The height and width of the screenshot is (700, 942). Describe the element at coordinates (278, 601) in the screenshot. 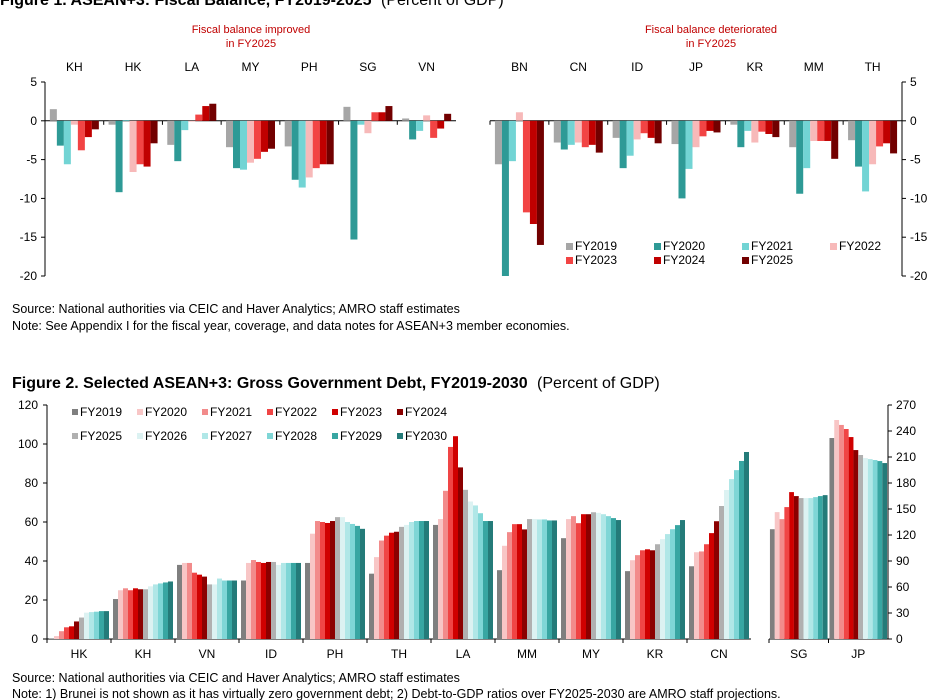

I see `bar-id-fy2026` at that location.